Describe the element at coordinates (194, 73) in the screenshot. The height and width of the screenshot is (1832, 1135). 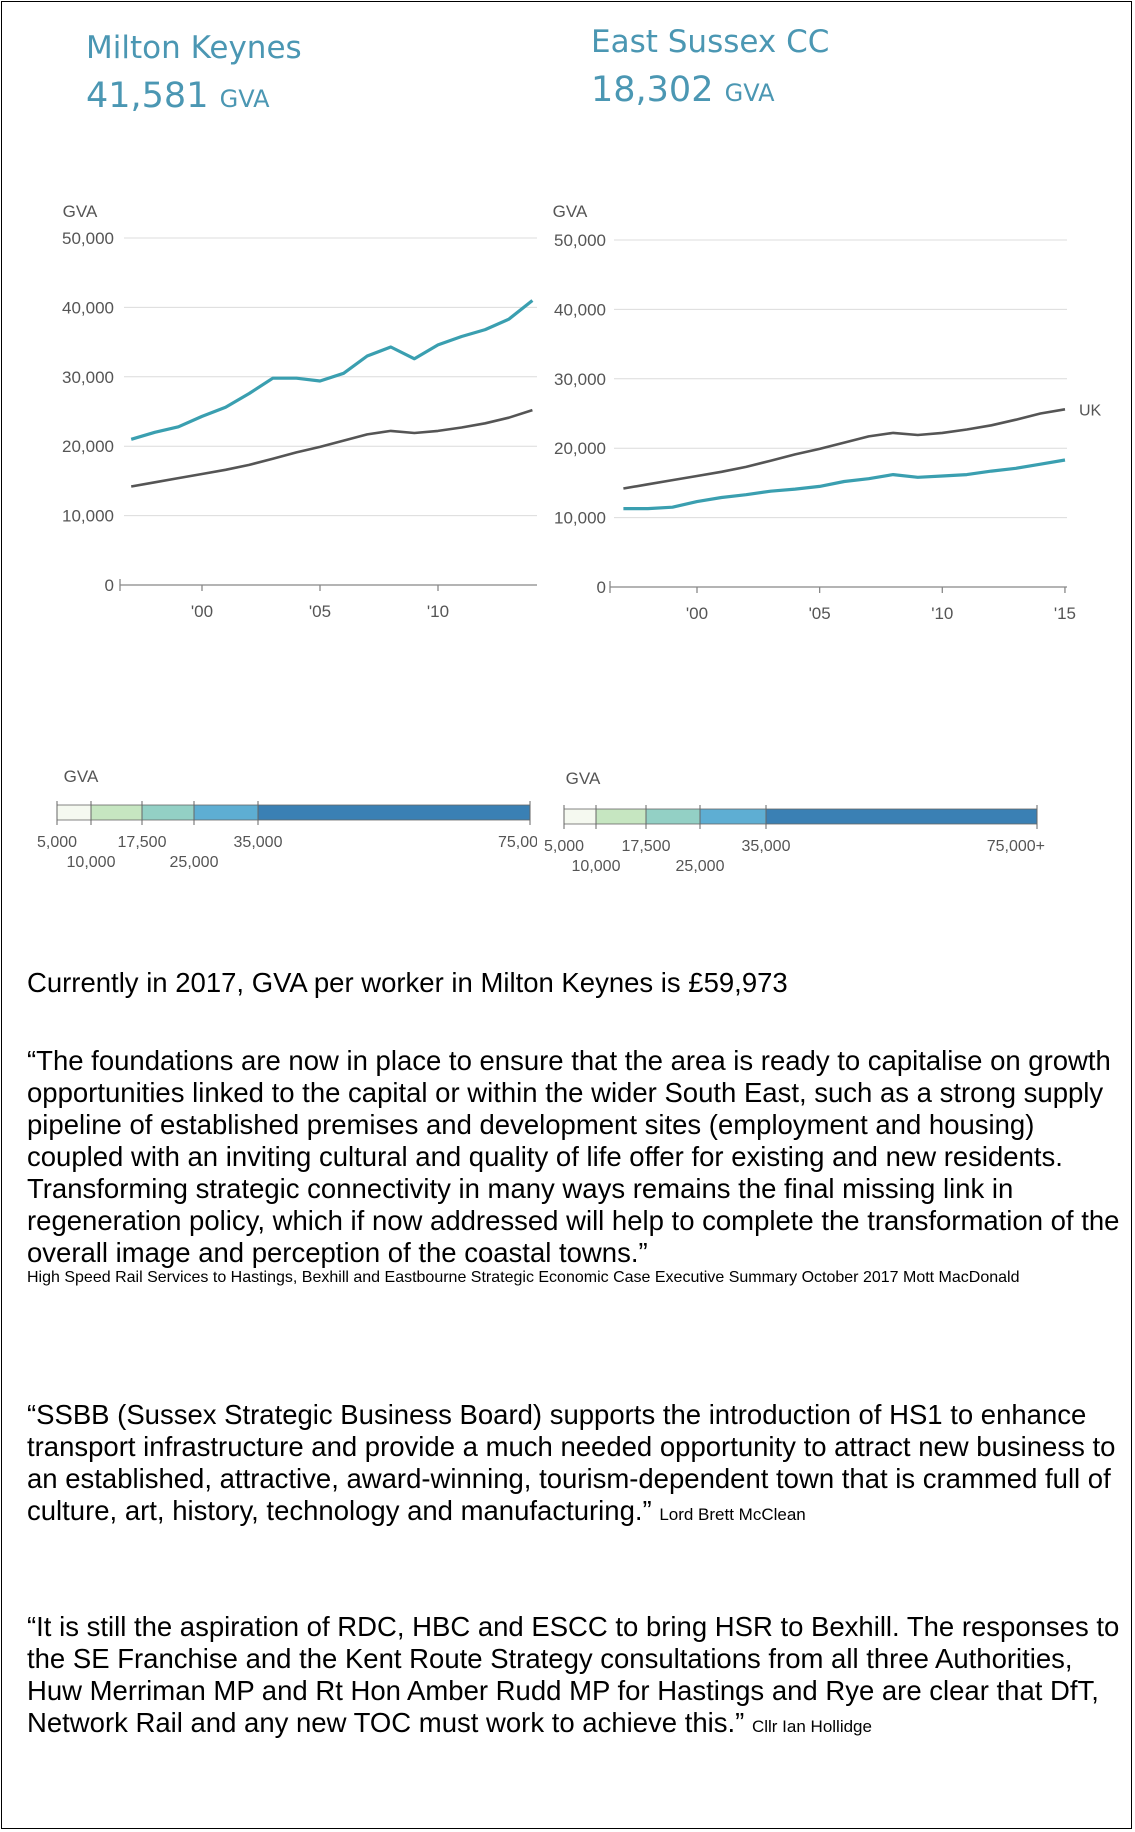
I see `panel-header-milton-keynes: Milton Keynes 41,581 GVA` at that location.